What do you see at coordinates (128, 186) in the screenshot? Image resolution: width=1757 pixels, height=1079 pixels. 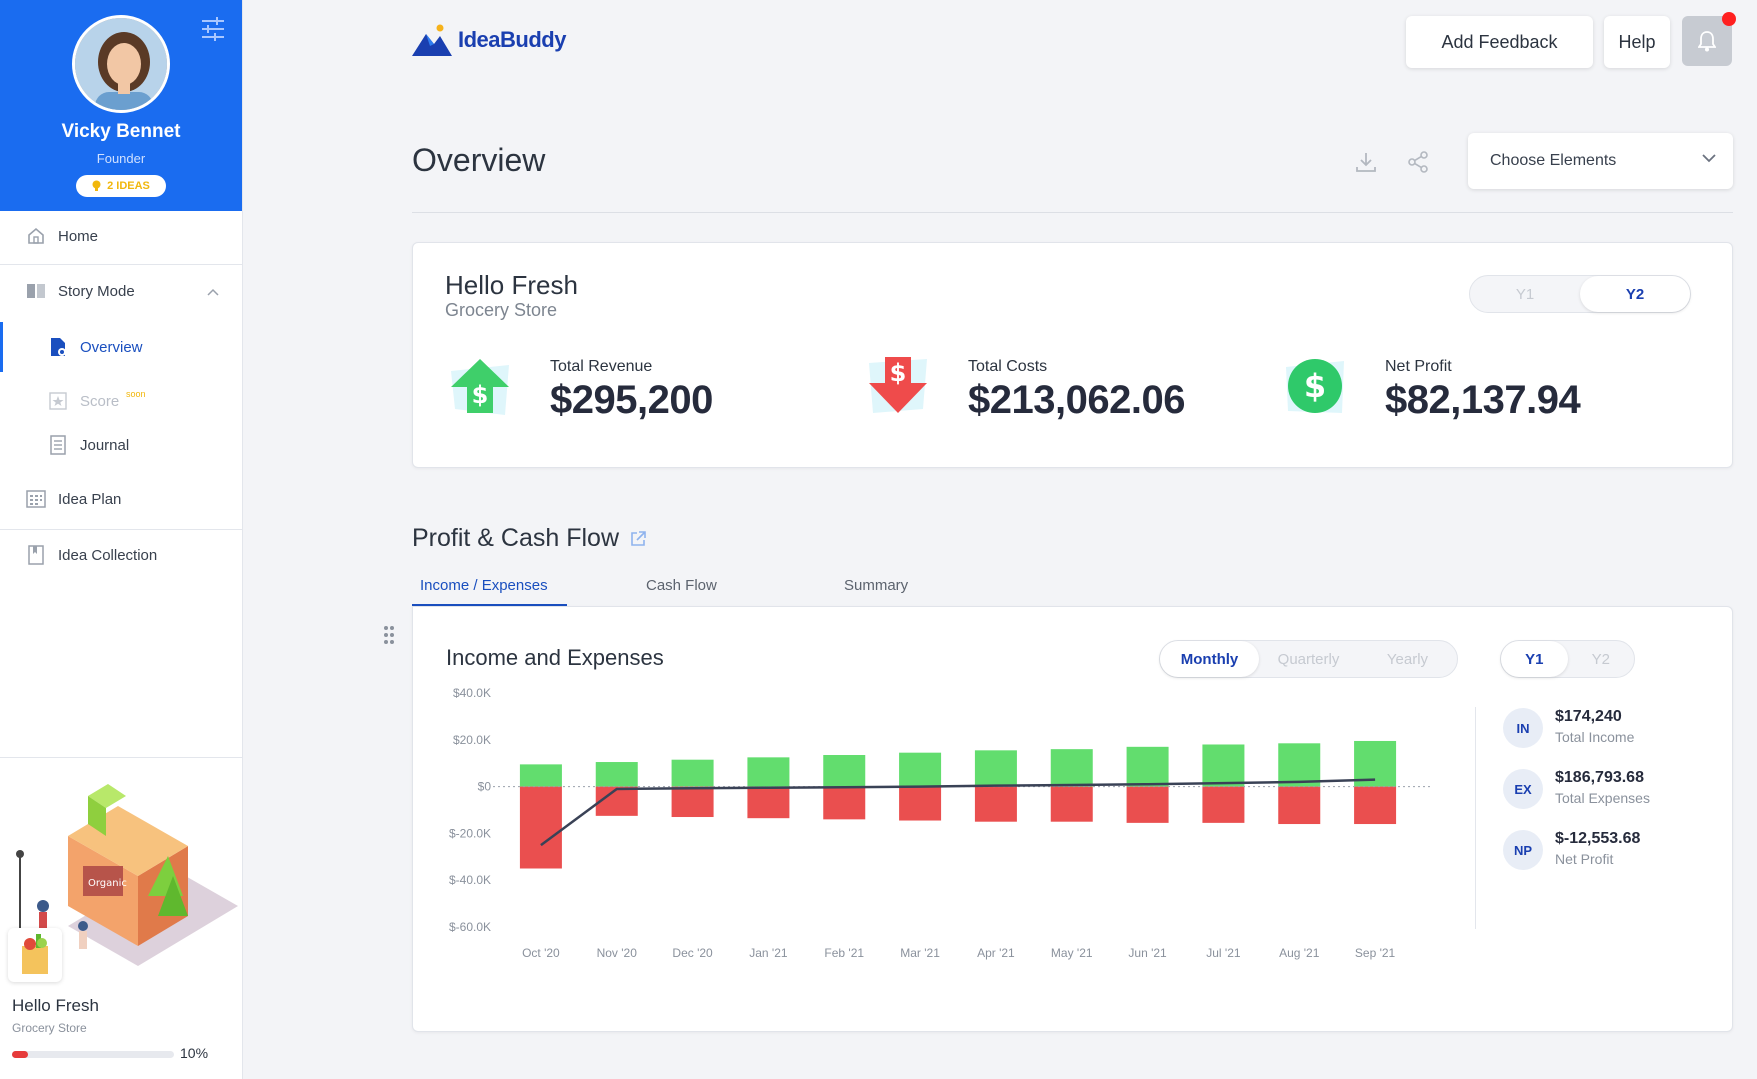 I see `ideas-badge-label: 2 IDEAS` at bounding box center [128, 186].